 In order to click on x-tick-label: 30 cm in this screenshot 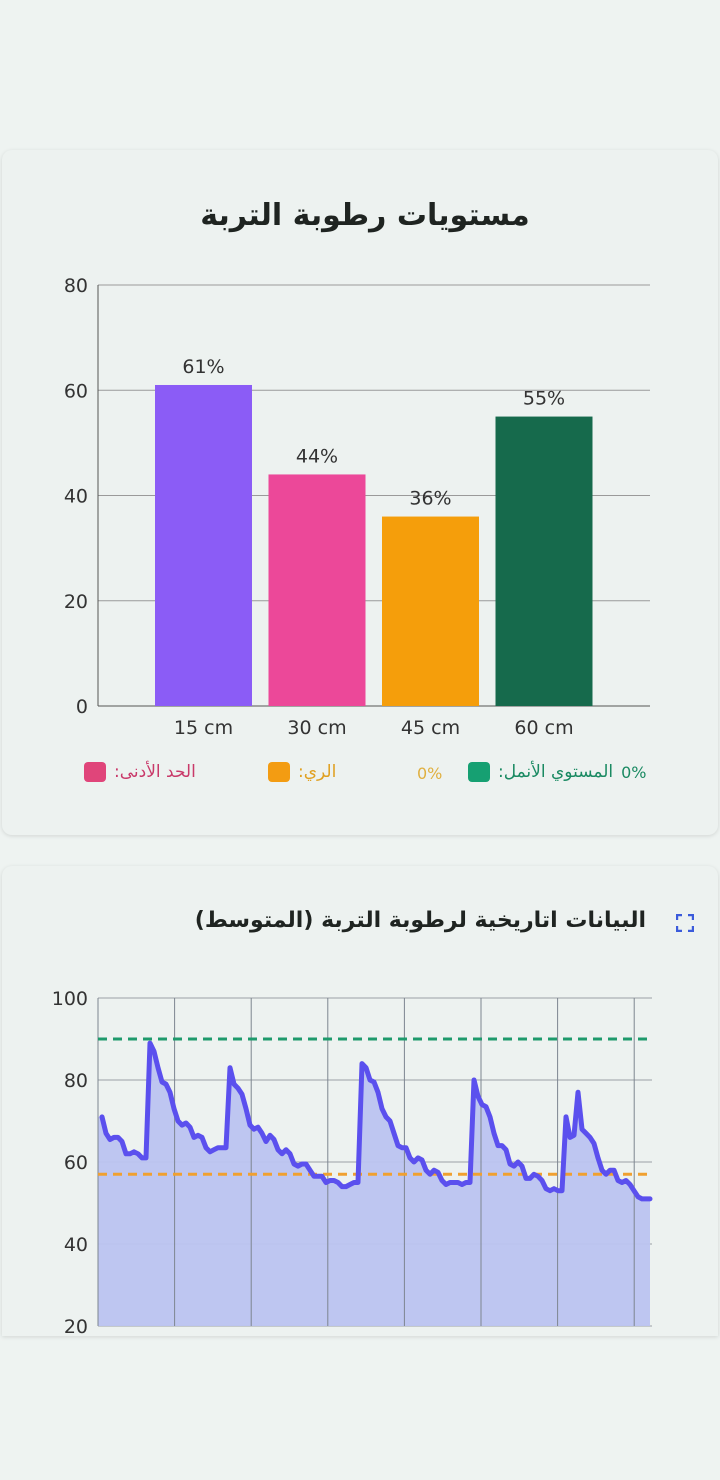, I will do `click(316, 728)`.